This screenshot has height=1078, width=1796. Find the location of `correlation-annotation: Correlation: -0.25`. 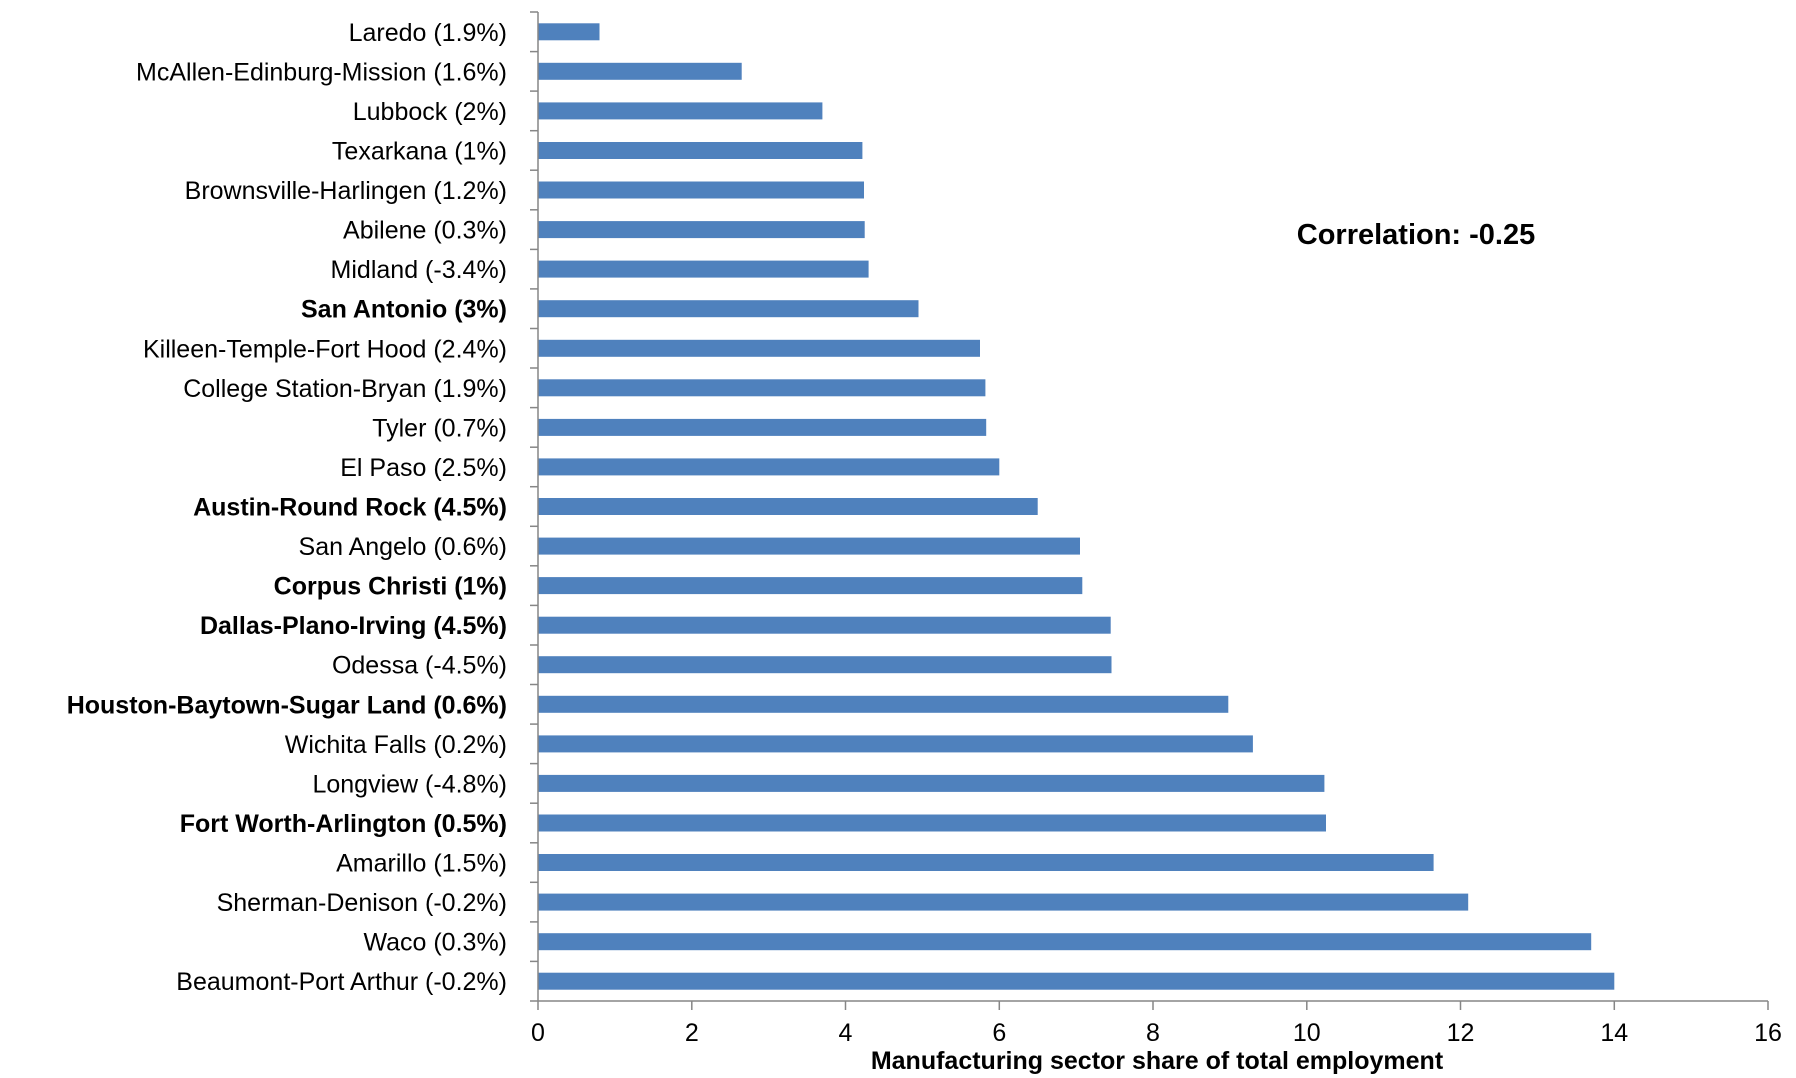

correlation-annotation: Correlation: -0.25 is located at coordinates (1416, 235).